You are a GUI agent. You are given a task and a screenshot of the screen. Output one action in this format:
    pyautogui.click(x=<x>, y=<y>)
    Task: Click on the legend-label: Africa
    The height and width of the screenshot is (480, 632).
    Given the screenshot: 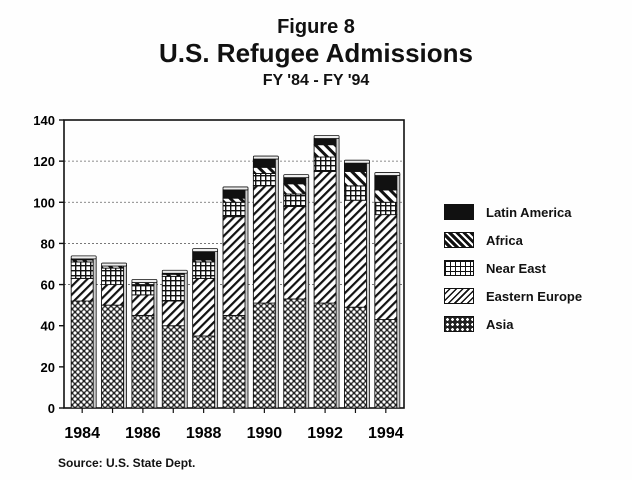 What is the action you would take?
    pyautogui.click(x=504, y=240)
    